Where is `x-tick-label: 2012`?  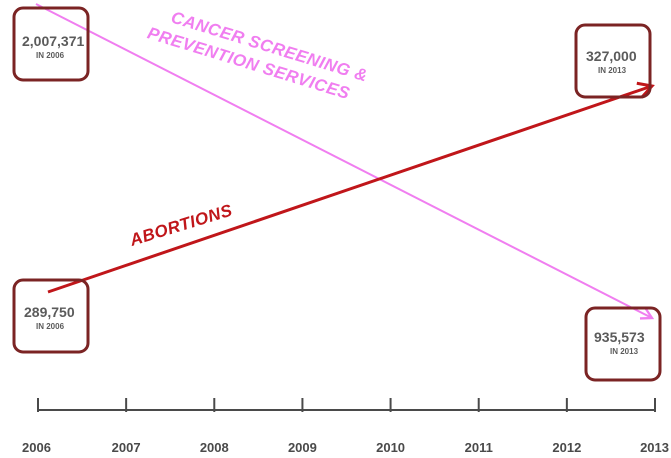 x-tick-label: 2012 is located at coordinates (566, 447).